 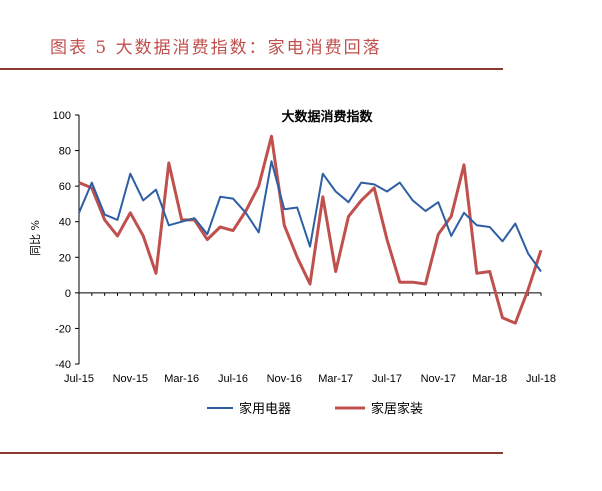 I want to click on x-tick-label: Mar-18, so click(x=489, y=379).